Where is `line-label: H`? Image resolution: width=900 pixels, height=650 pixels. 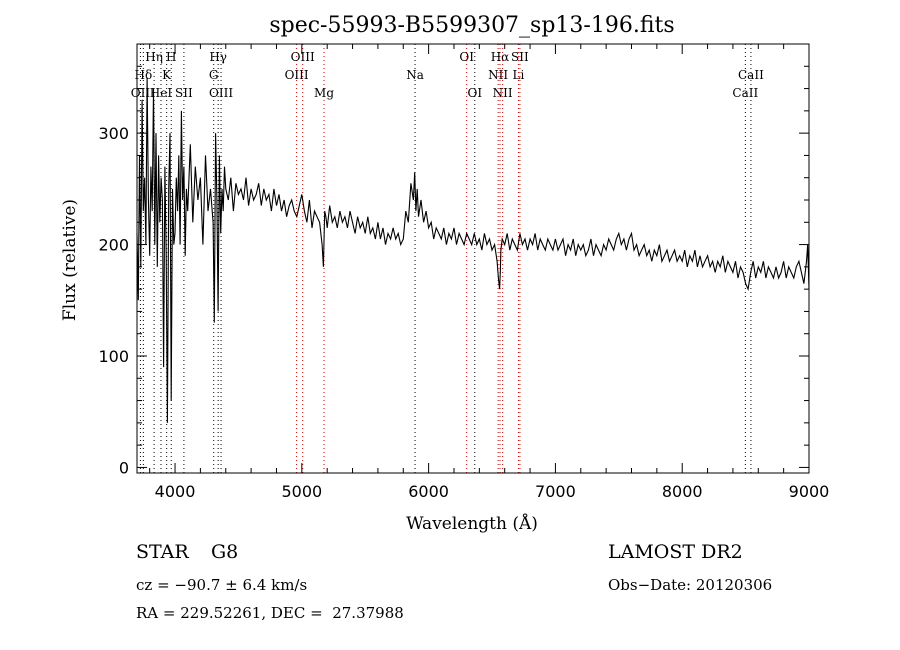
line-label: H is located at coordinates (171, 57).